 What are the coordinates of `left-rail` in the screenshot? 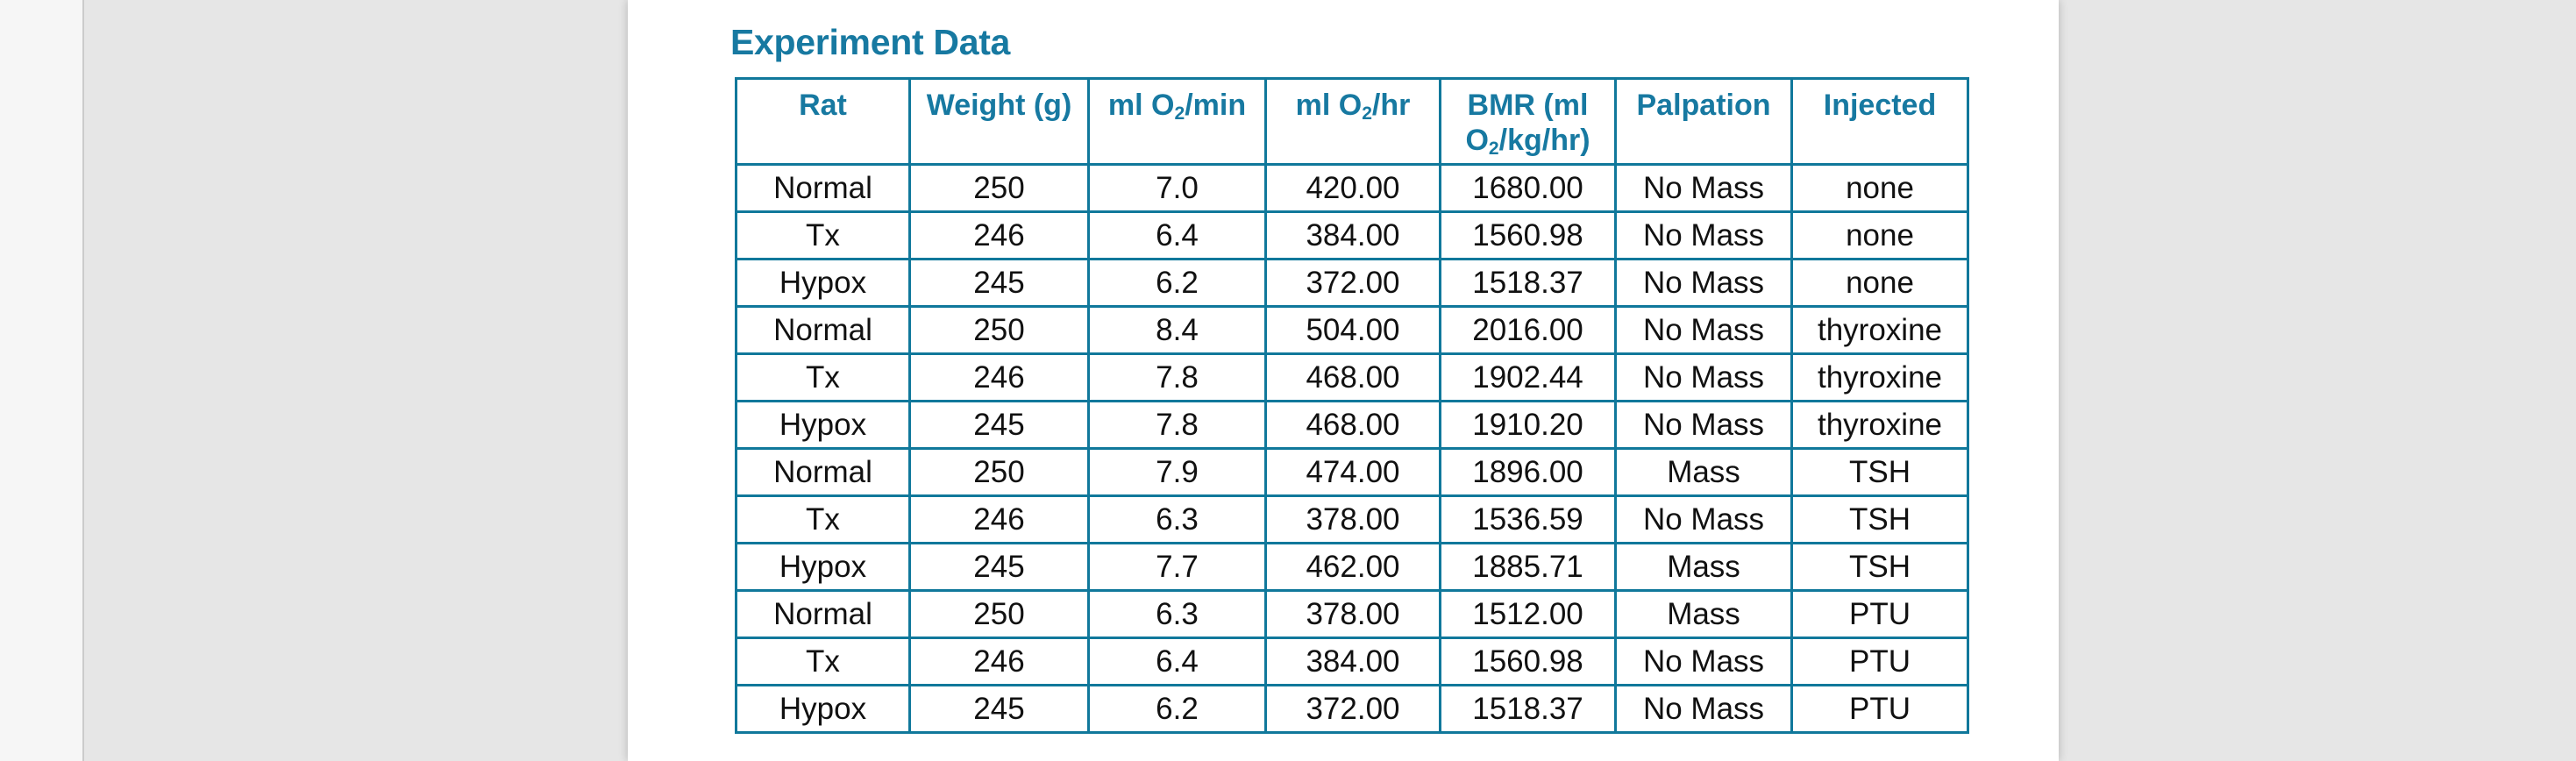 It's located at (42, 381).